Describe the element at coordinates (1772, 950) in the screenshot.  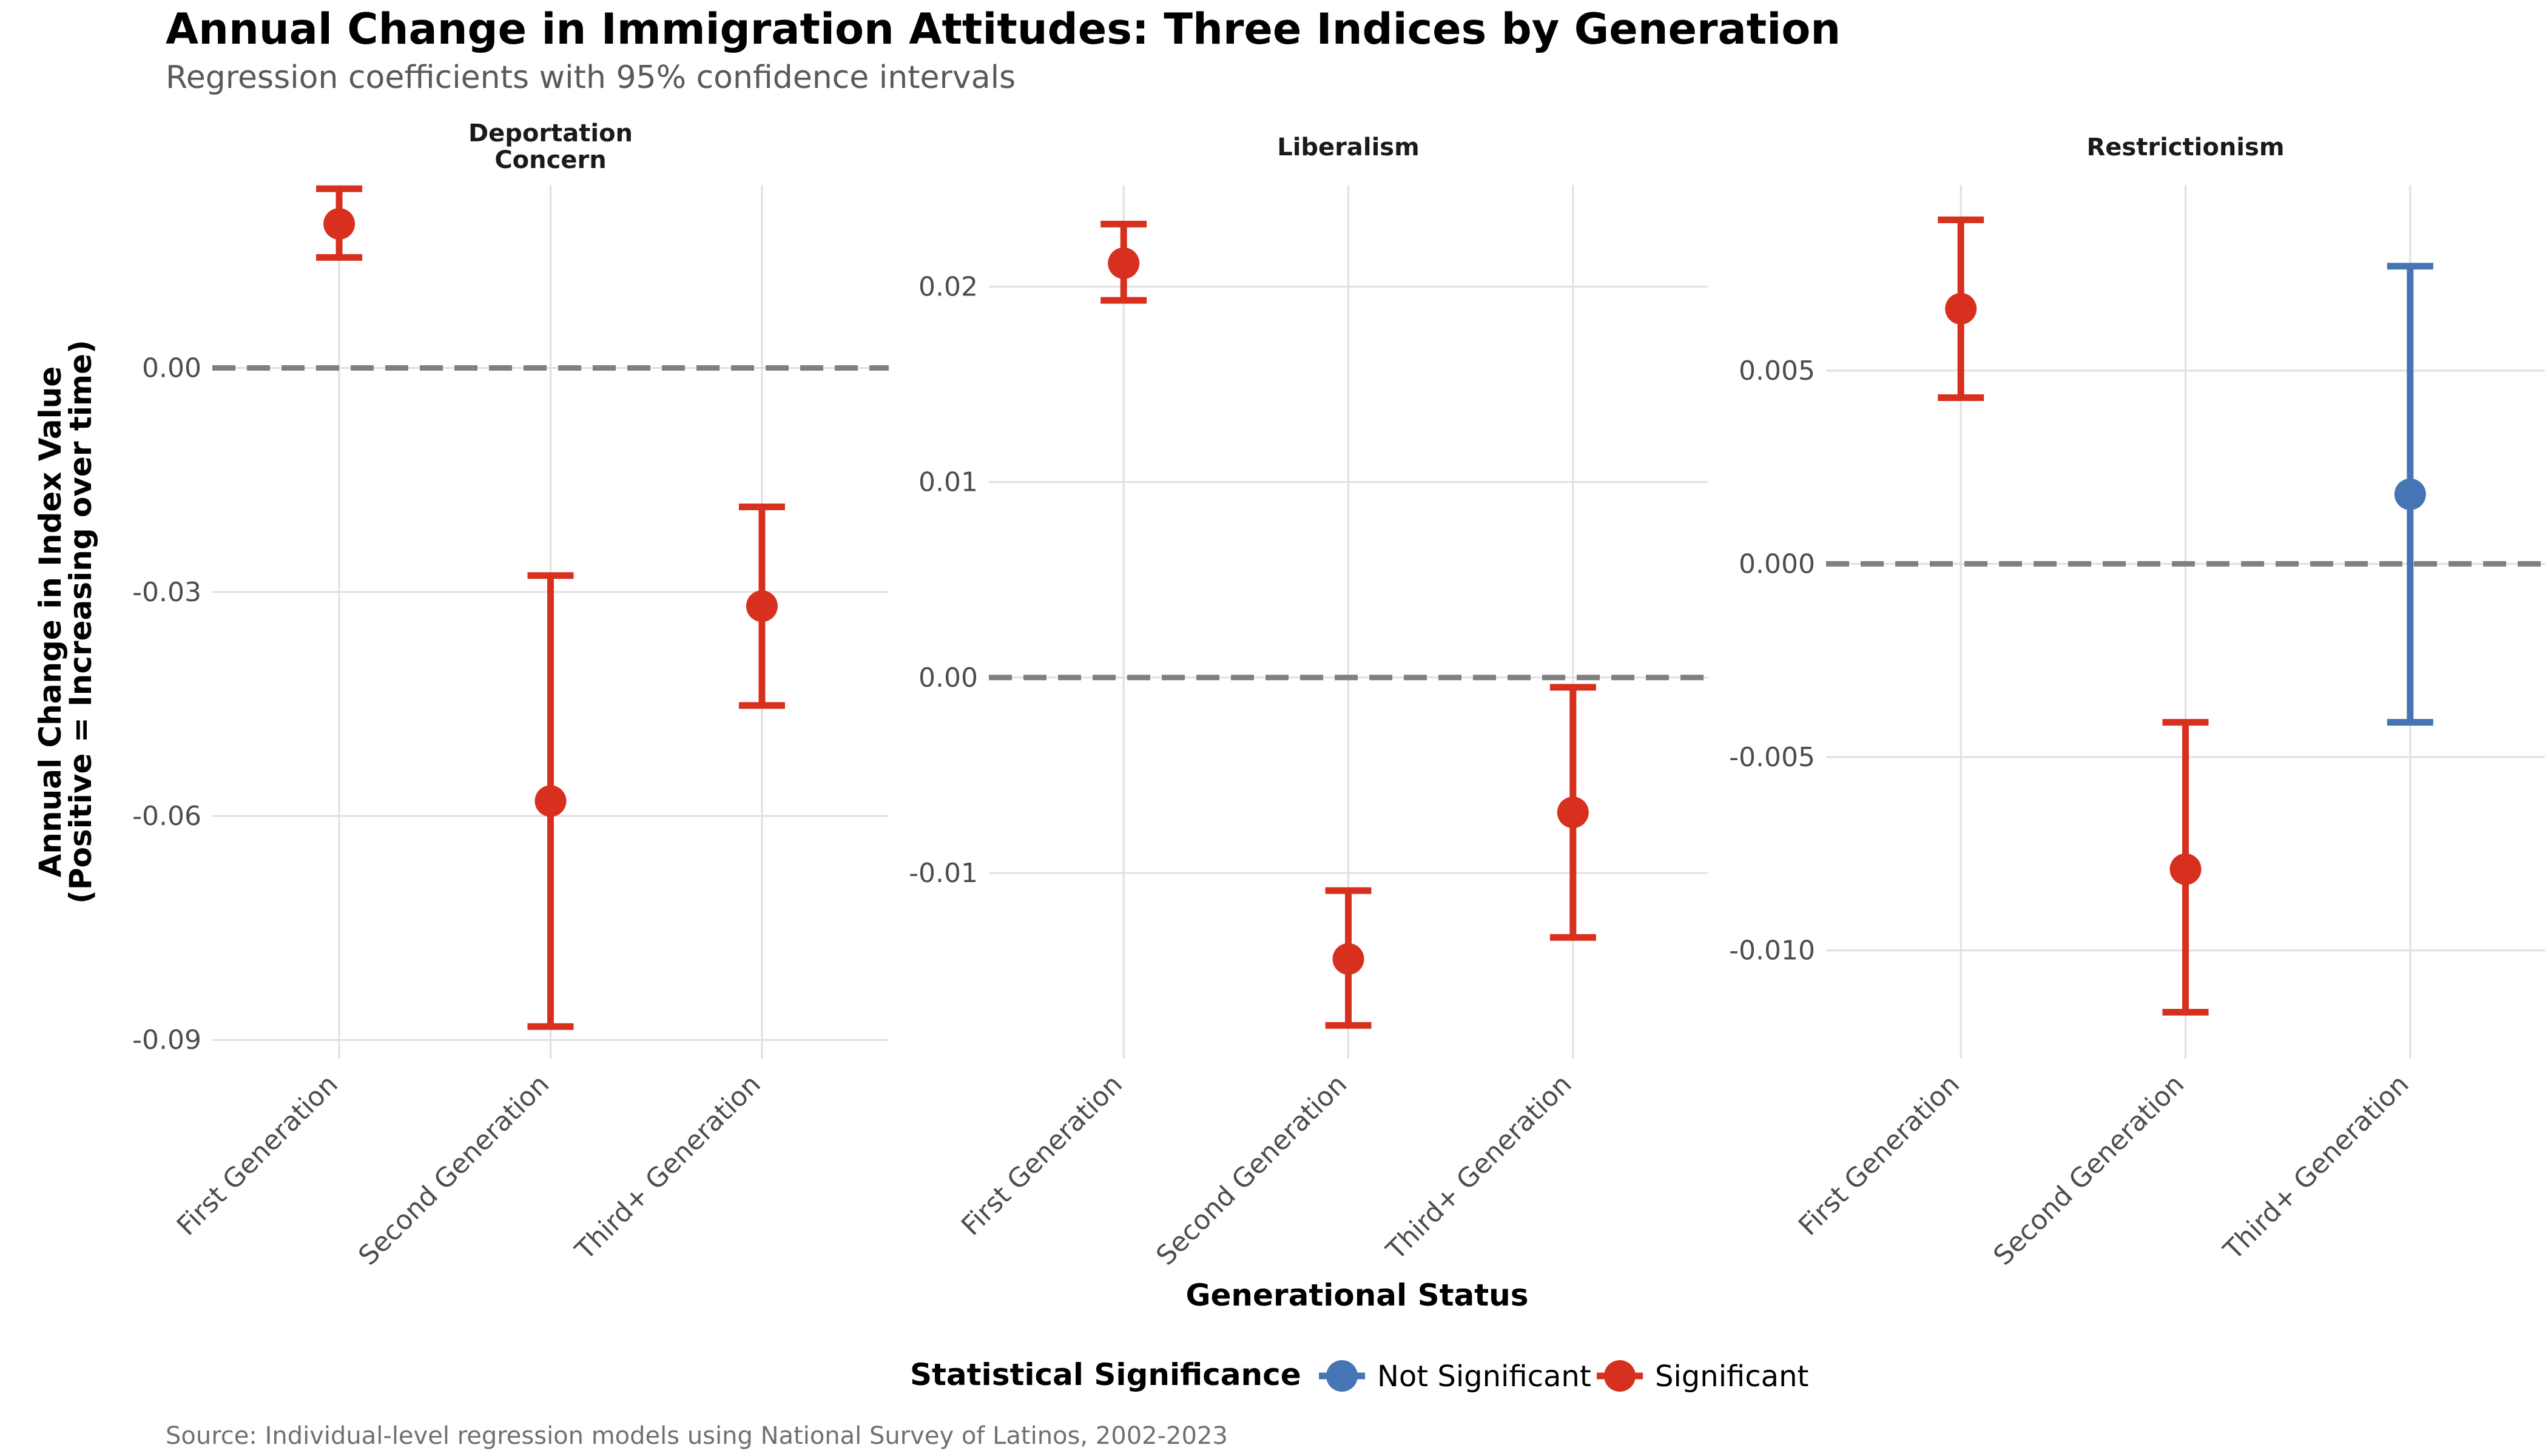
I see `y-tick-label: -0.010` at that location.